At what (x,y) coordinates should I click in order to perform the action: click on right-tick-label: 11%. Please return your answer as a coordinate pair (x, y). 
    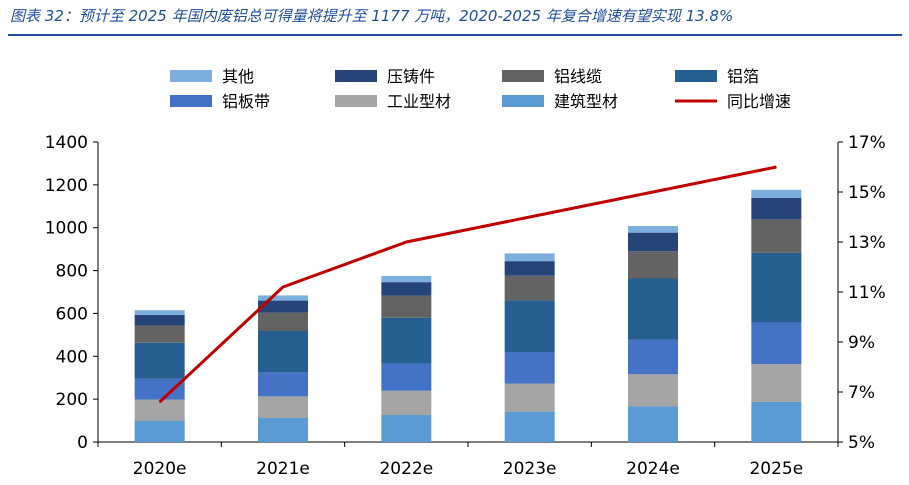
    Looking at the image, I should click on (867, 293).